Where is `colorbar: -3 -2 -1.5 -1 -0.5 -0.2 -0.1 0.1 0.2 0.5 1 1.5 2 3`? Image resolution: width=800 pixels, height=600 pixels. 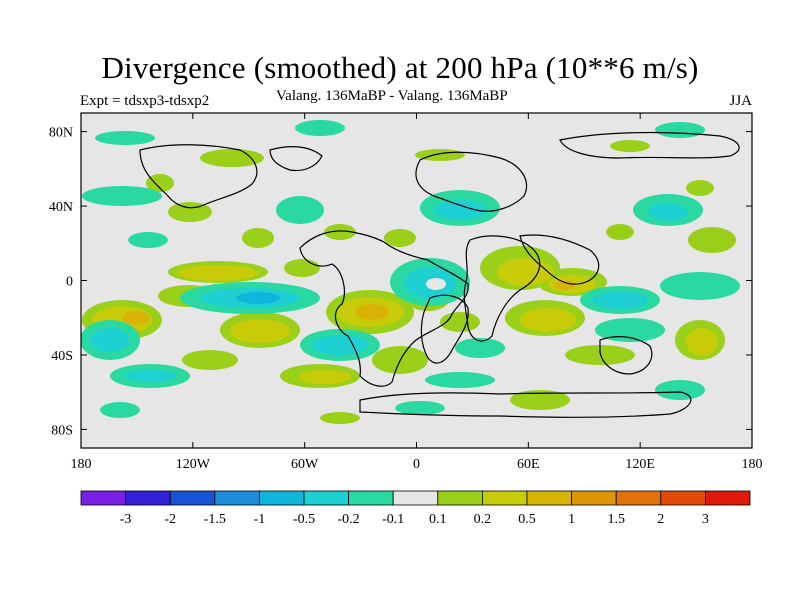 colorbar: -3 -2 -1.5 -1 -0.5 -0.2 -0.1 0.1 0.2 0.5 1 1.5 2 3 is located at coordinates (415, 508).